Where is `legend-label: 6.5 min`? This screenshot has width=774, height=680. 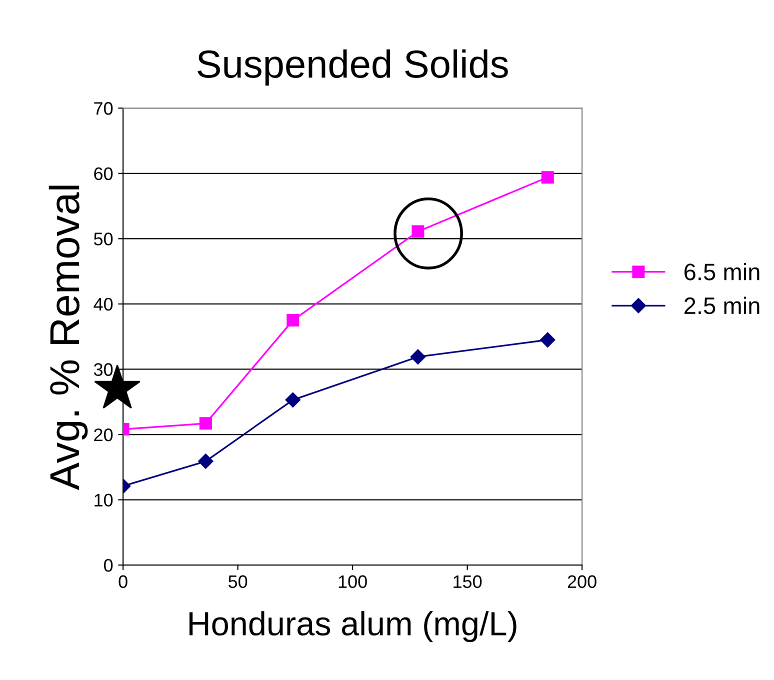 legend-label: 6.5 min is located at coordinates (722, 271).